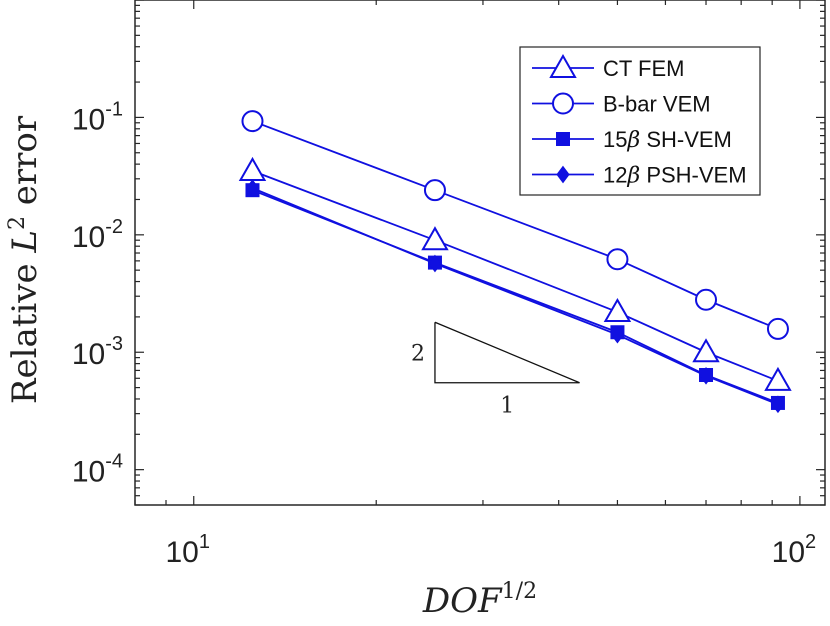  Describe the element at coordinates (810, 542) in the screenshot. I see `x-tick-label-exp: 2` at that location.